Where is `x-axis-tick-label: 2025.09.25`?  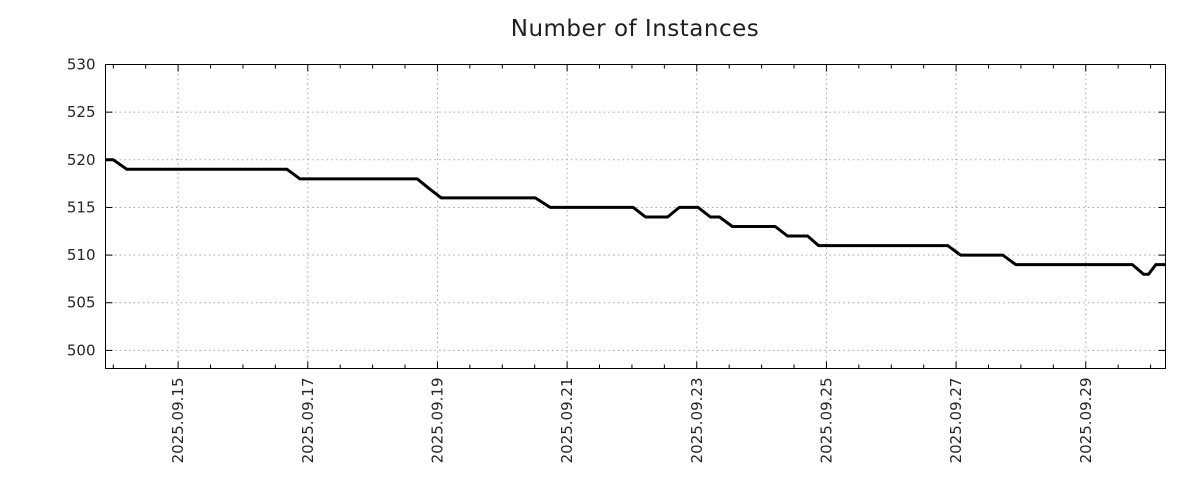
x-axis-tick-label: 2025.09.25 is located at coordinates (826, 421).